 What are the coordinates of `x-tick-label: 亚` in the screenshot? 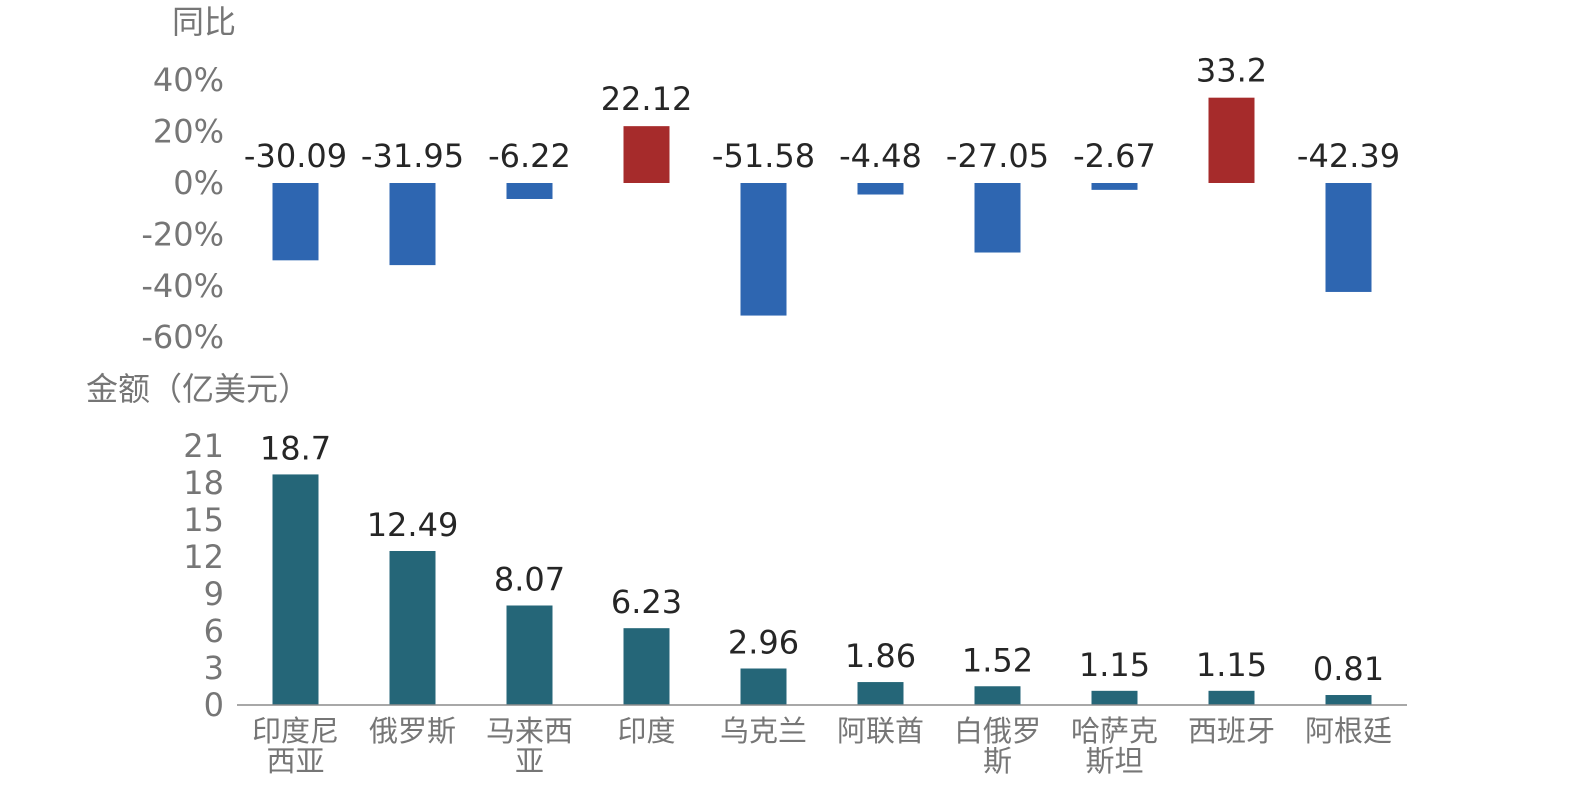 It's located at (529, 761).